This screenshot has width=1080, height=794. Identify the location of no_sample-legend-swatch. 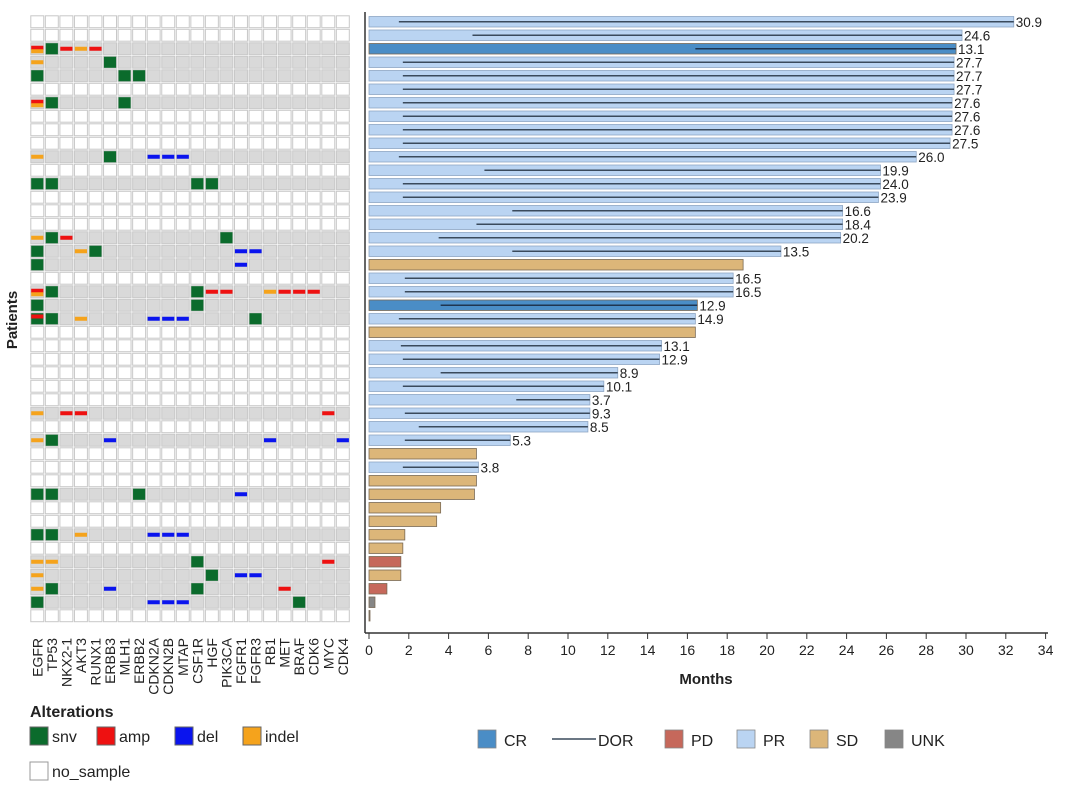
(39, 771).